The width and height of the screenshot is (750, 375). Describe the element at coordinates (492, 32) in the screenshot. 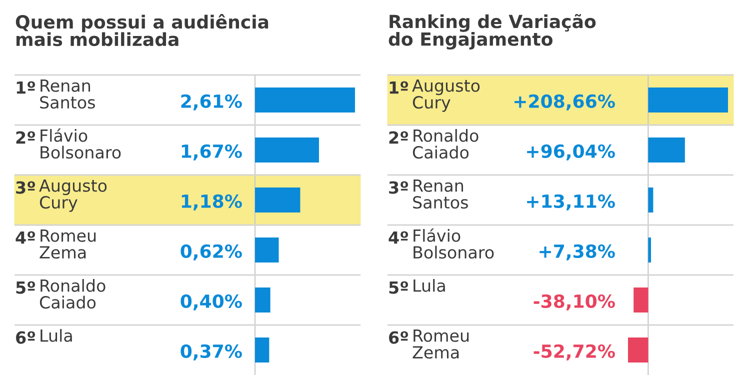

I see `chart-title: Ranking de Variação do Engajamento` at that location.